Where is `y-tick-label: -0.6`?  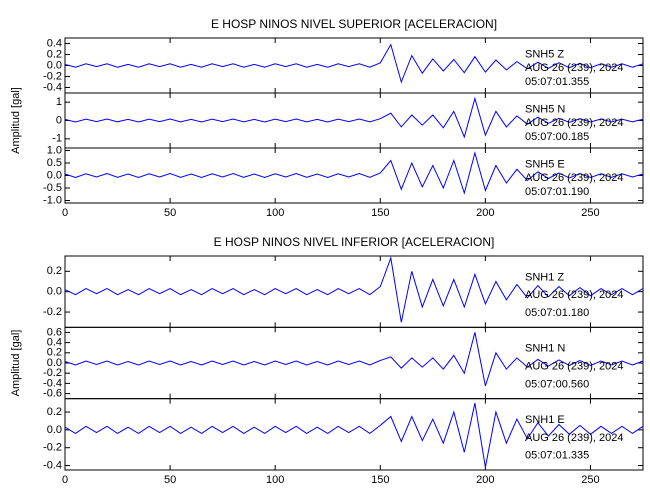 y-tick-label: -0.6 is located at coordinates (52, 393).